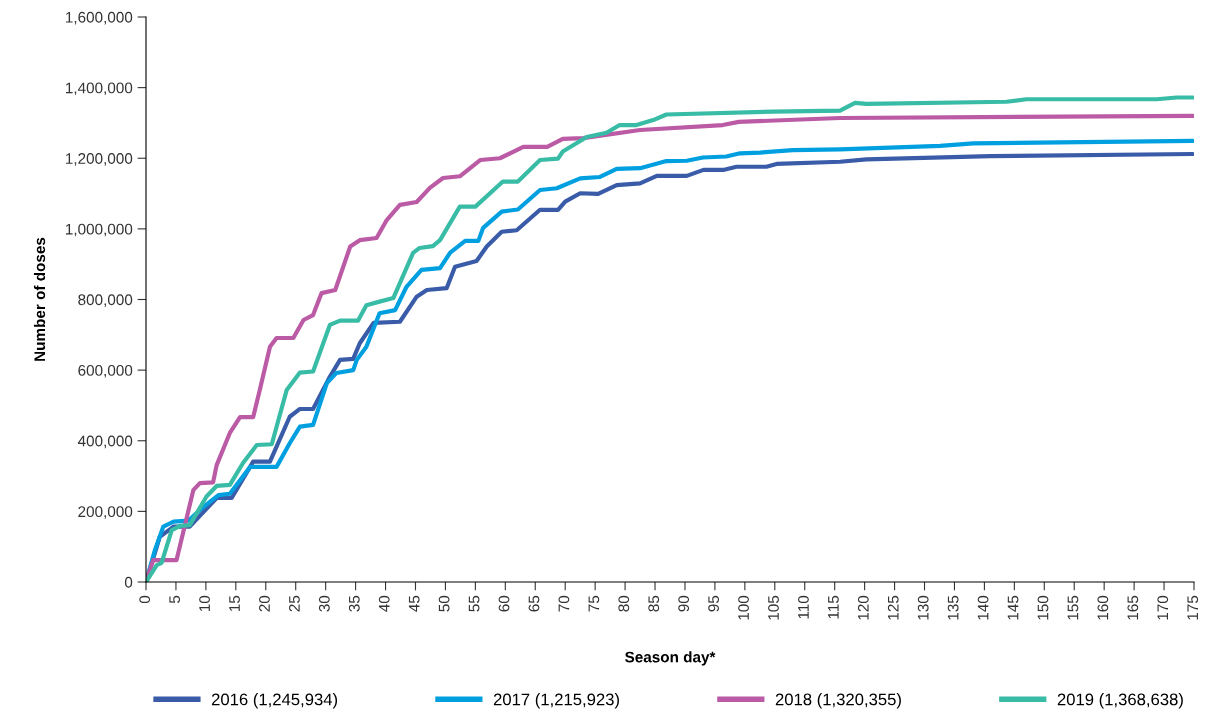  Describe the element at coordinates (1133, 607) in the screenshot. I see `x-tick-label: 165` at that location.